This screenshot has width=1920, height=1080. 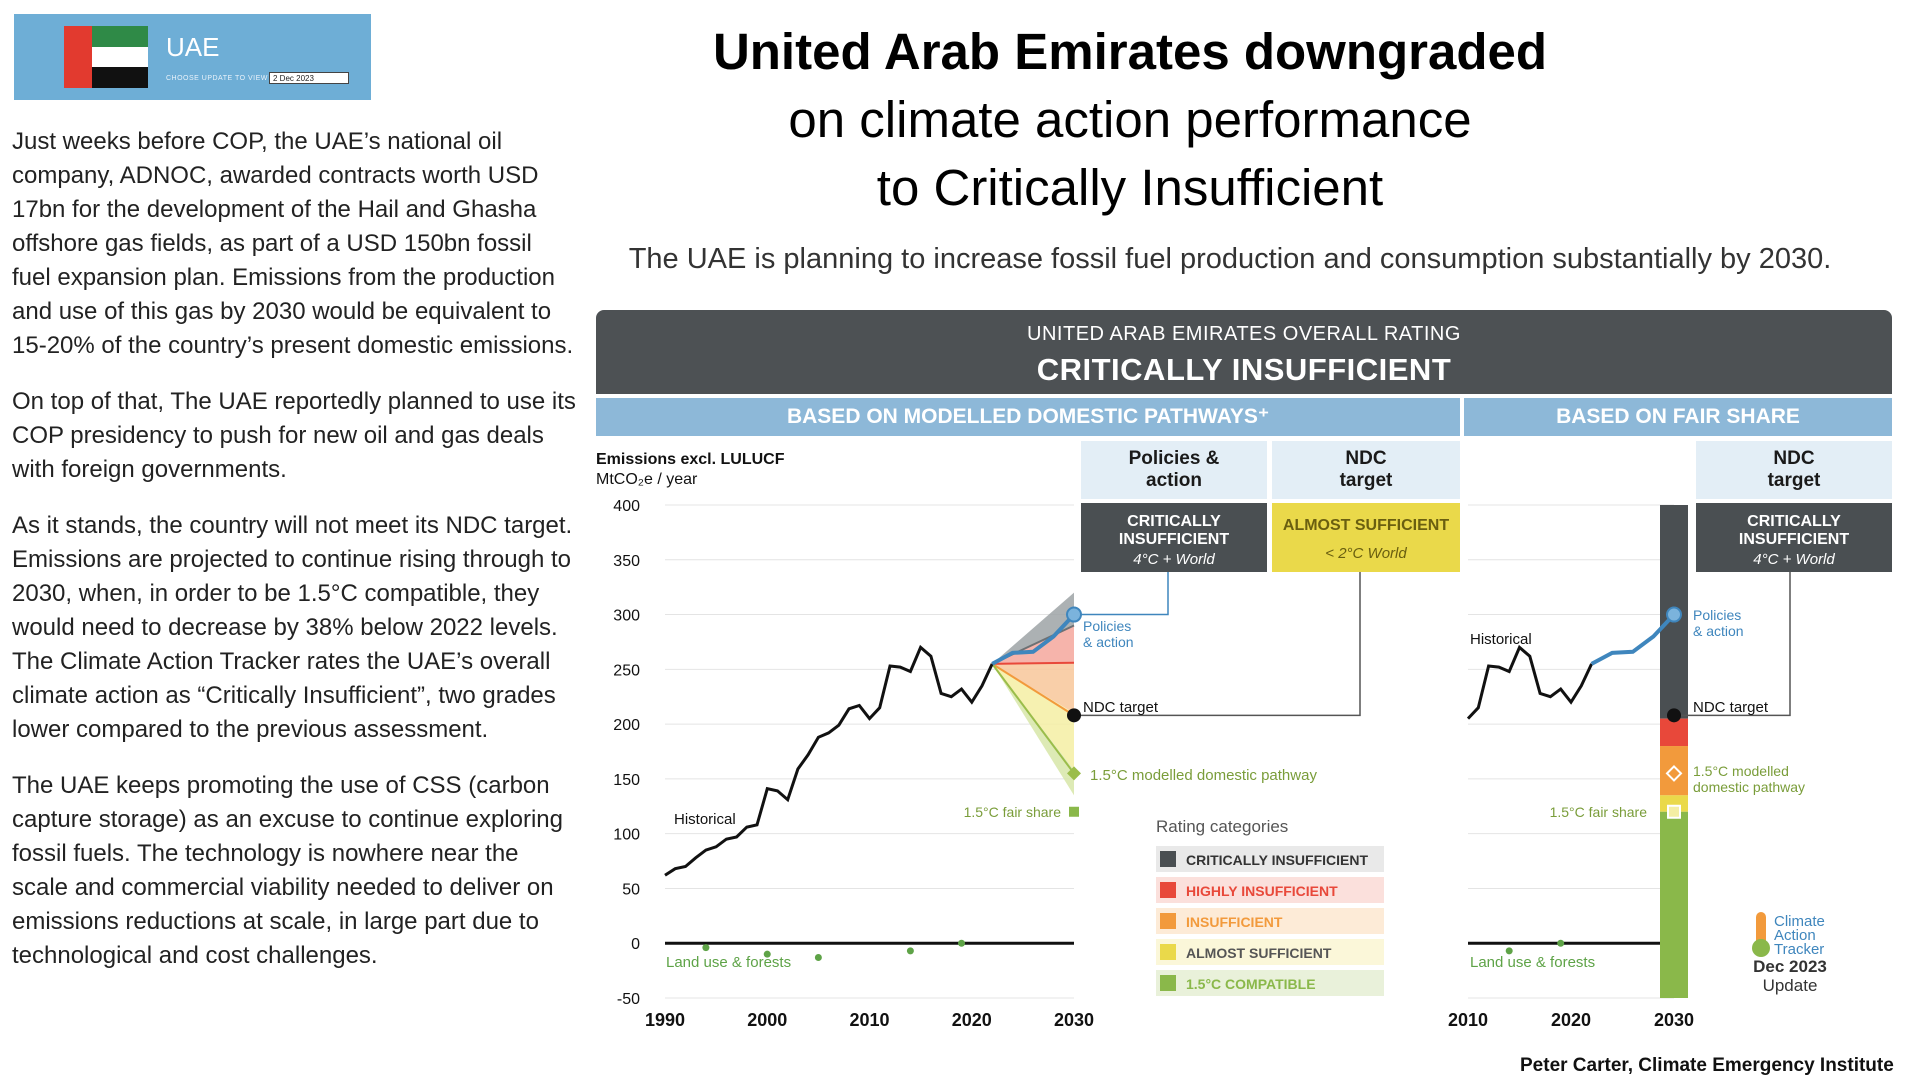 What do you see at coordinates (106, 57) in the screenshot?
I see `uae-flag-icon` at bounding box center [106, 57].